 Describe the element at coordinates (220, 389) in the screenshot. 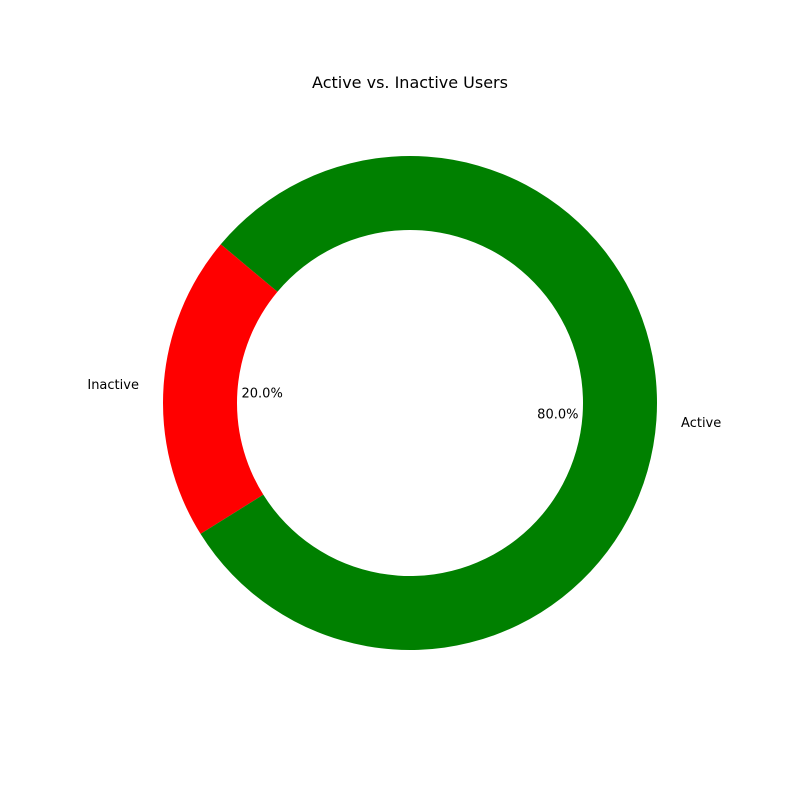

I see `slice-inactive` at that location.